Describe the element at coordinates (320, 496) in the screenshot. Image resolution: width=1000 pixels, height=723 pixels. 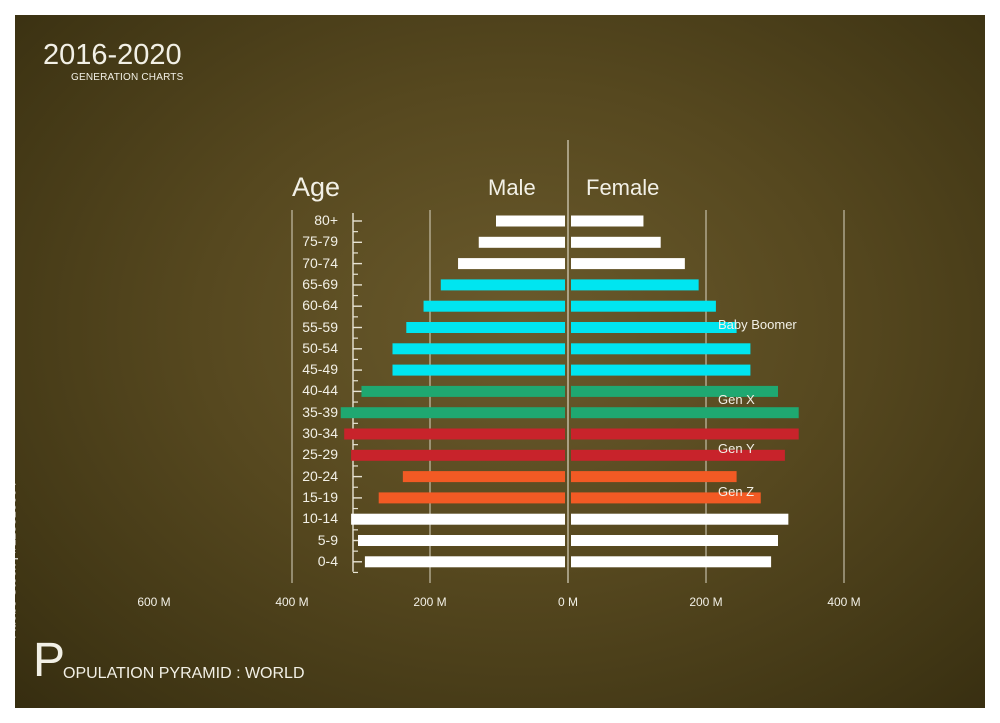
I see `age-tick-label: 15-19` at that location.